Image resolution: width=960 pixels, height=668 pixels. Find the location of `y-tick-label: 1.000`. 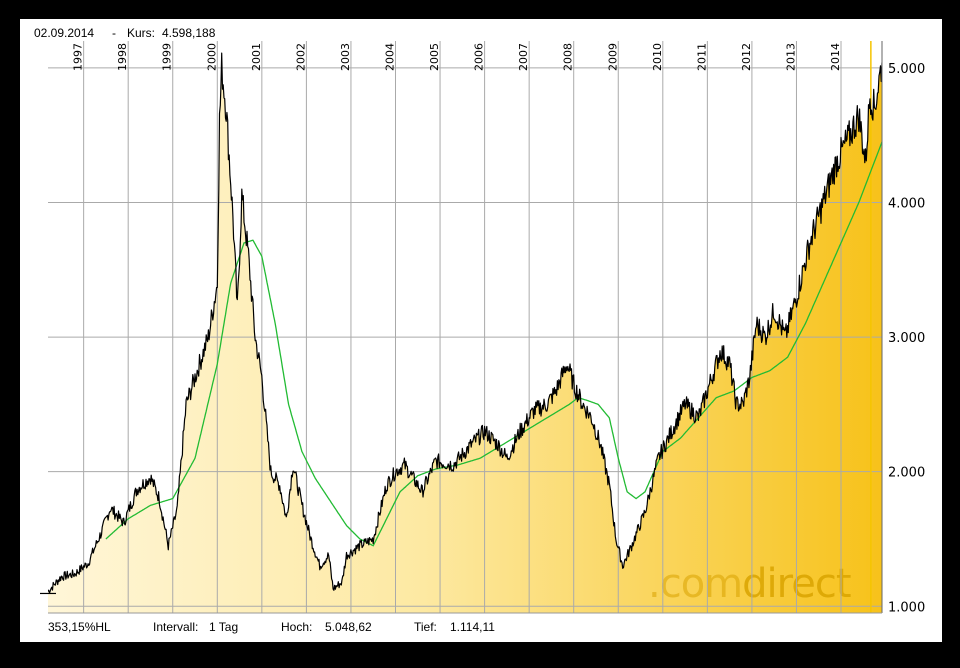

y-tick-label: 1.000 is located at coordinates (906, 607).